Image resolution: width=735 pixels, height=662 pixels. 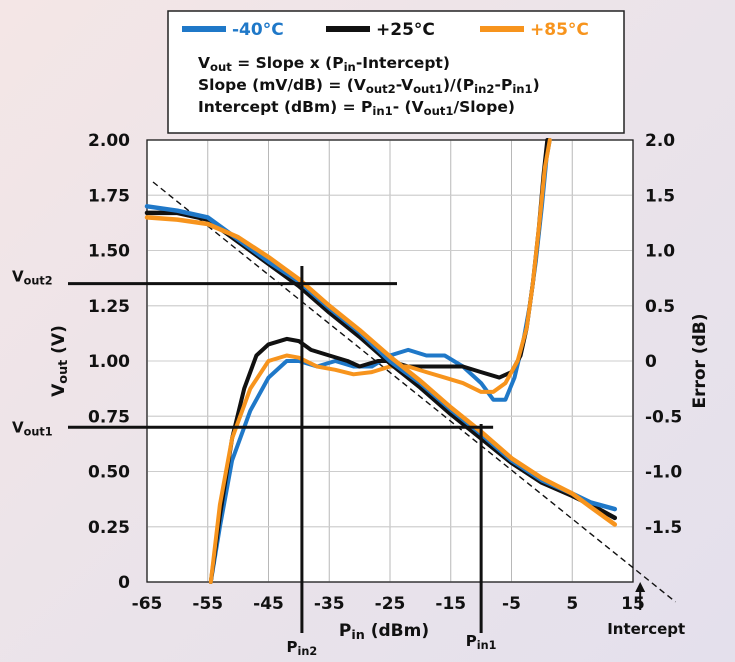 What do you see at coordinates (258, 30) in the screenshot?
I see `legend-label: -40°C` at bounding box center [258, 30].